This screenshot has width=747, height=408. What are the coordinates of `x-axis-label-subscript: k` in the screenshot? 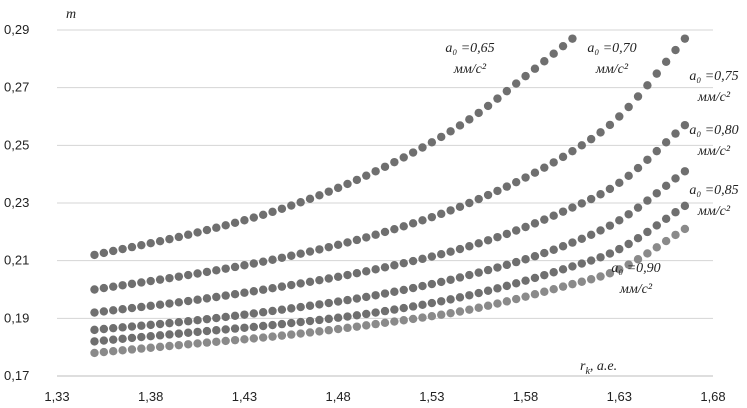 It's located at (587, 371).